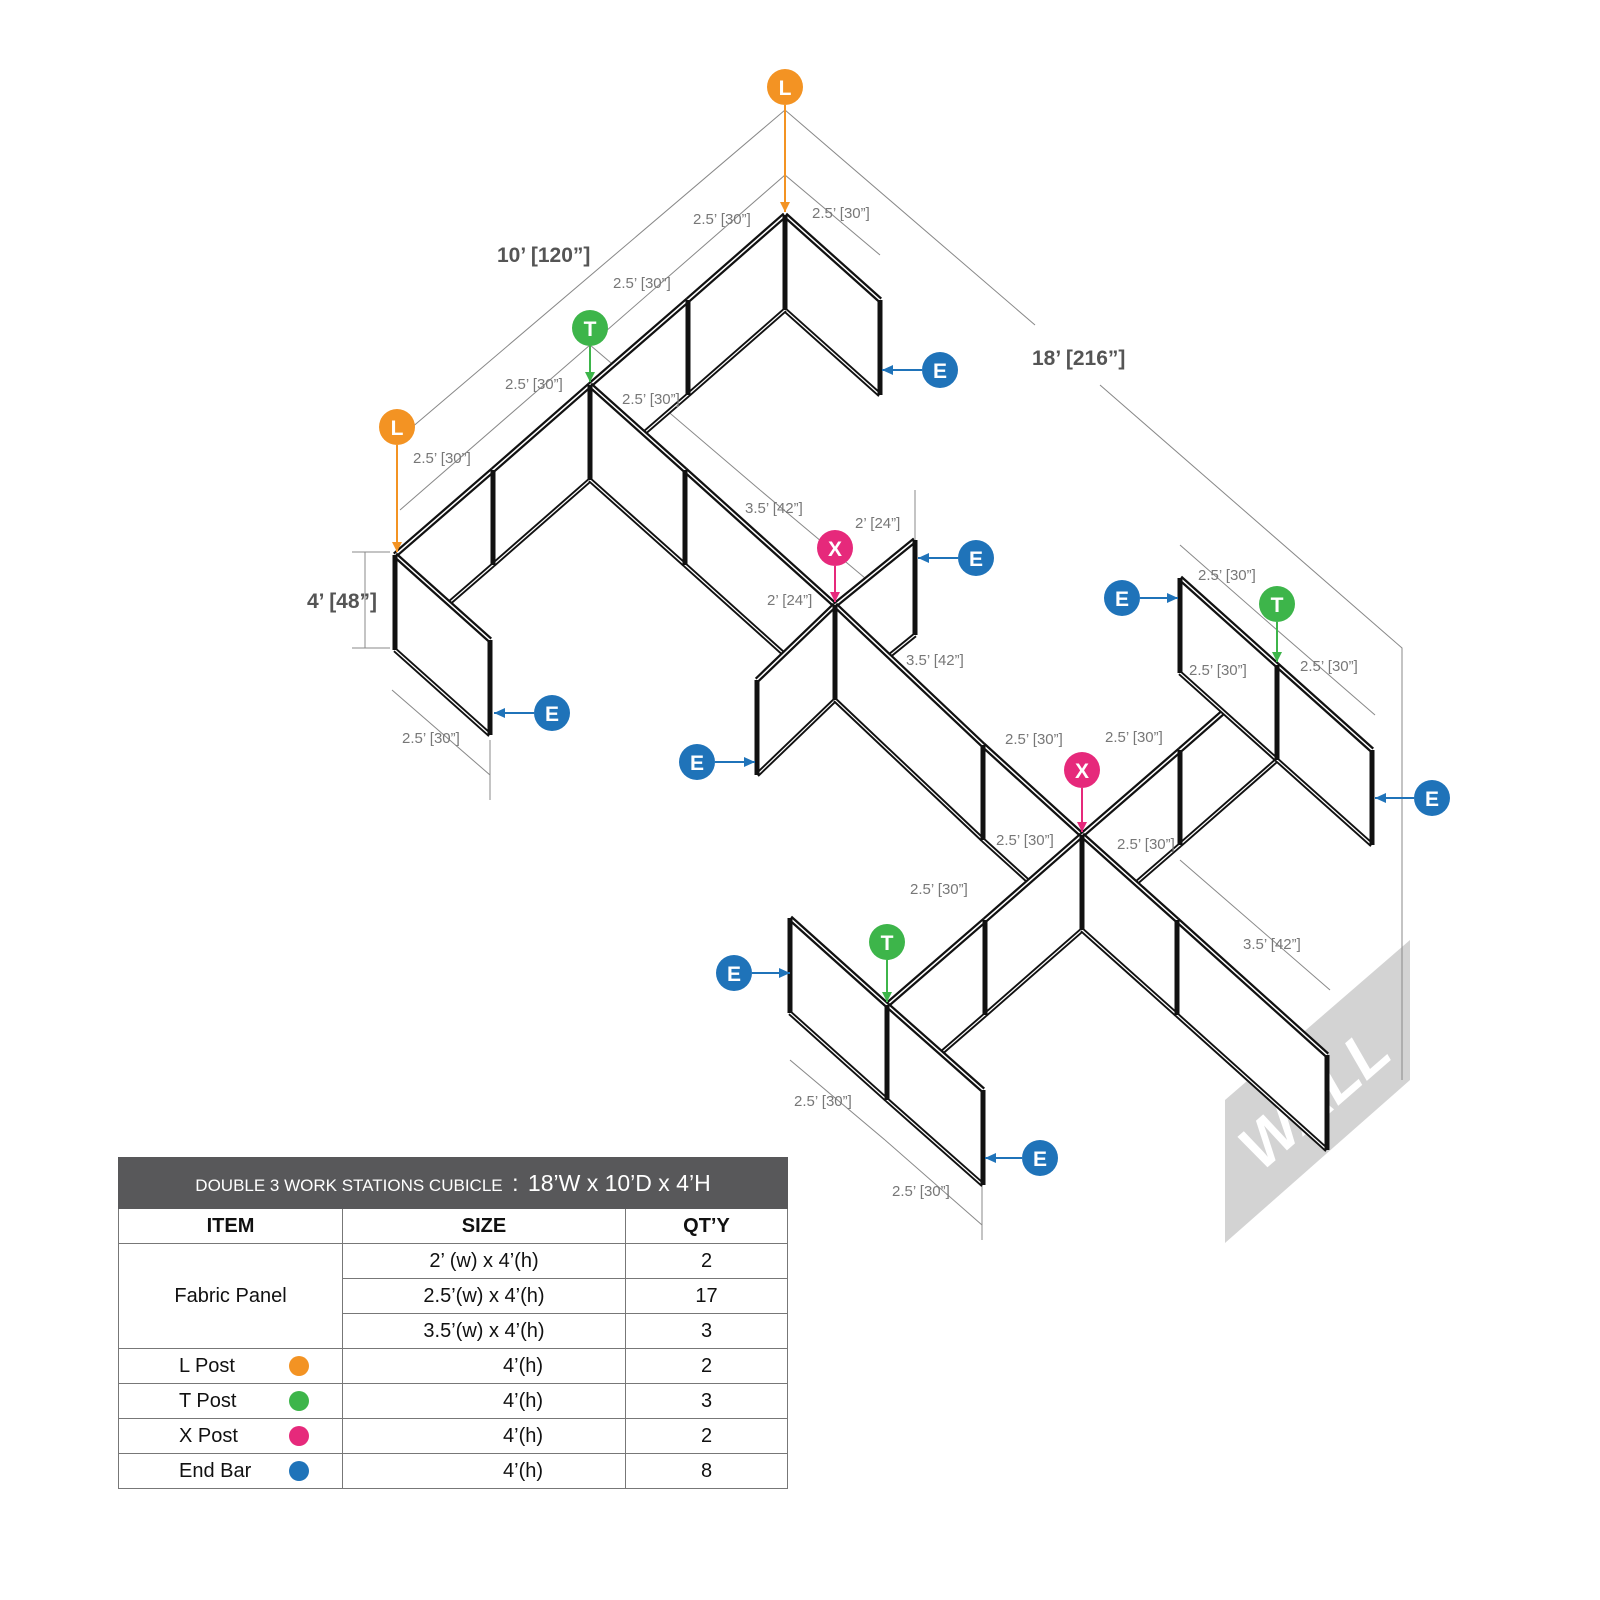  I want to click on marker-letter: L, so click(785, 88).